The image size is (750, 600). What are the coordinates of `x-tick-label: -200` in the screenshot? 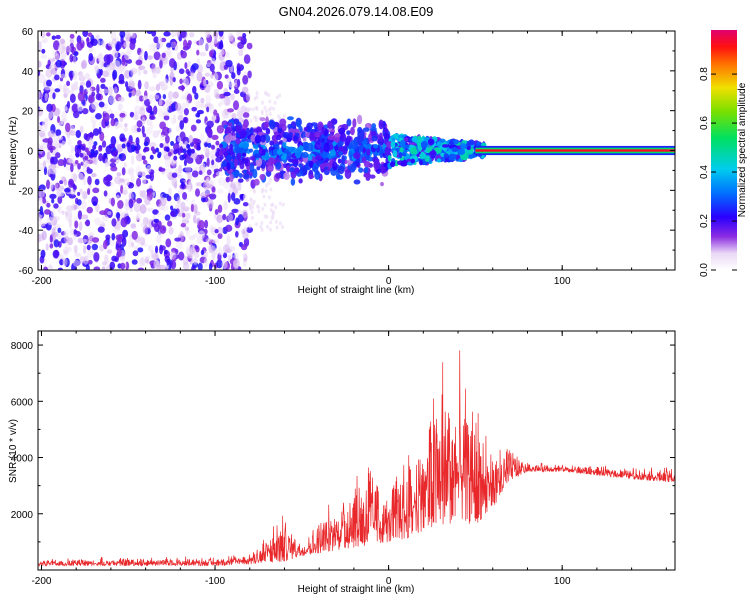 It's located at (41, 281).